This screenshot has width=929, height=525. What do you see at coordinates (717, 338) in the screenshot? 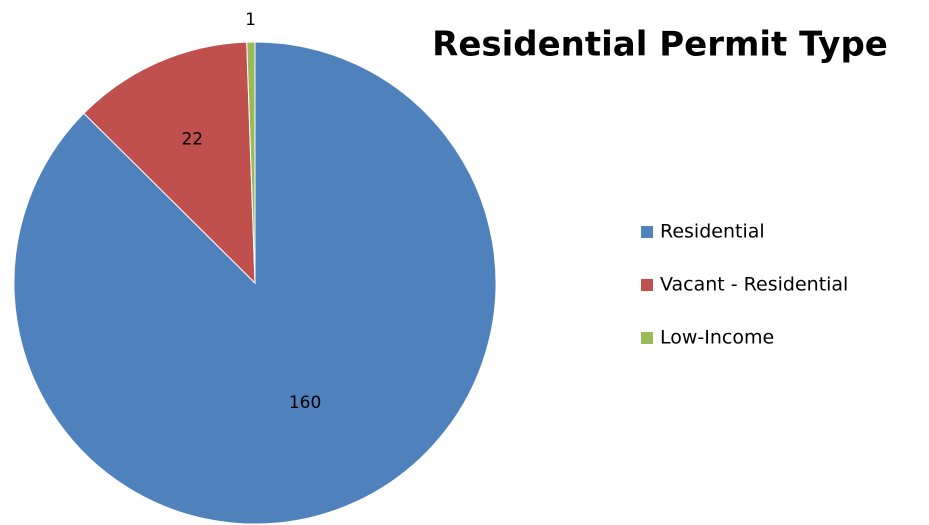
I see `legend-label: Low-Income` at bounding box center [717, 338].